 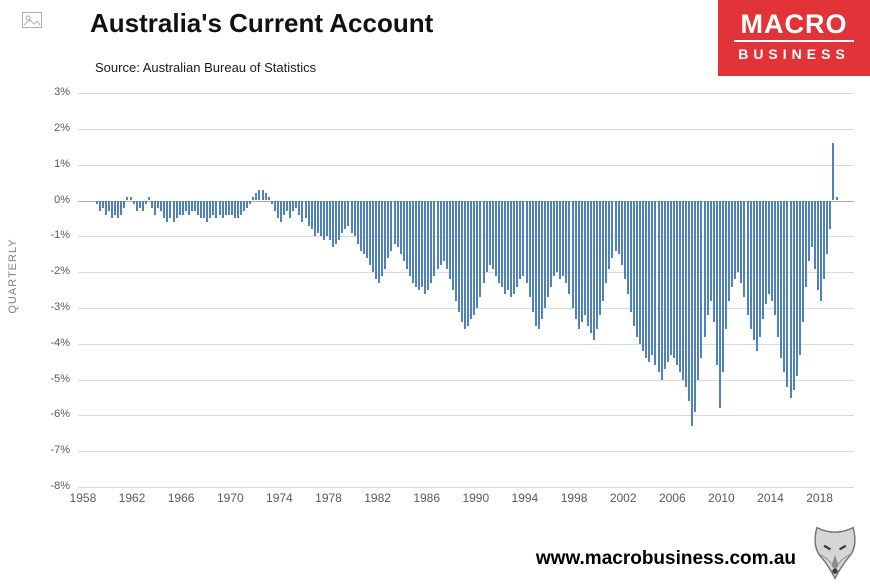 What do you see at coordinates (60, 378) in the screenshot?
I see `y-tick-label: -5%` at bounding box center [60, 378].